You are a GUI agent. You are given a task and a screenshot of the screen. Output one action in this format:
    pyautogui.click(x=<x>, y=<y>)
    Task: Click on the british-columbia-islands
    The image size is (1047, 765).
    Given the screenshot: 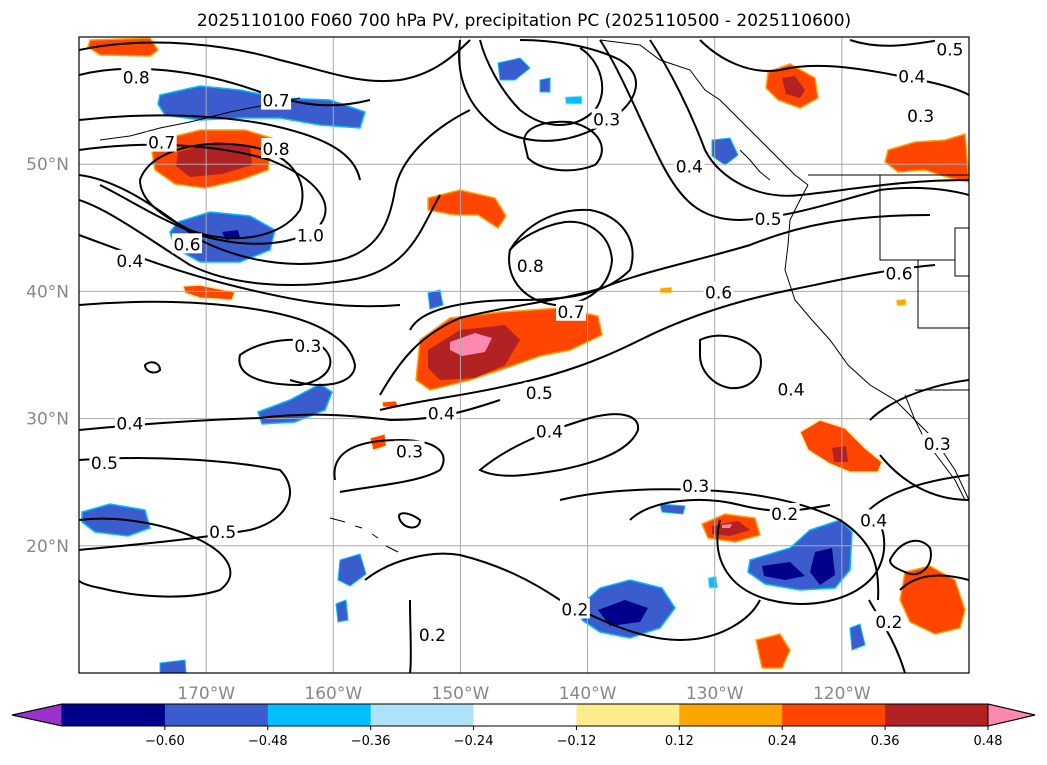 What is the action you would take?
    pyautogui.click(x=755, y=165)
    